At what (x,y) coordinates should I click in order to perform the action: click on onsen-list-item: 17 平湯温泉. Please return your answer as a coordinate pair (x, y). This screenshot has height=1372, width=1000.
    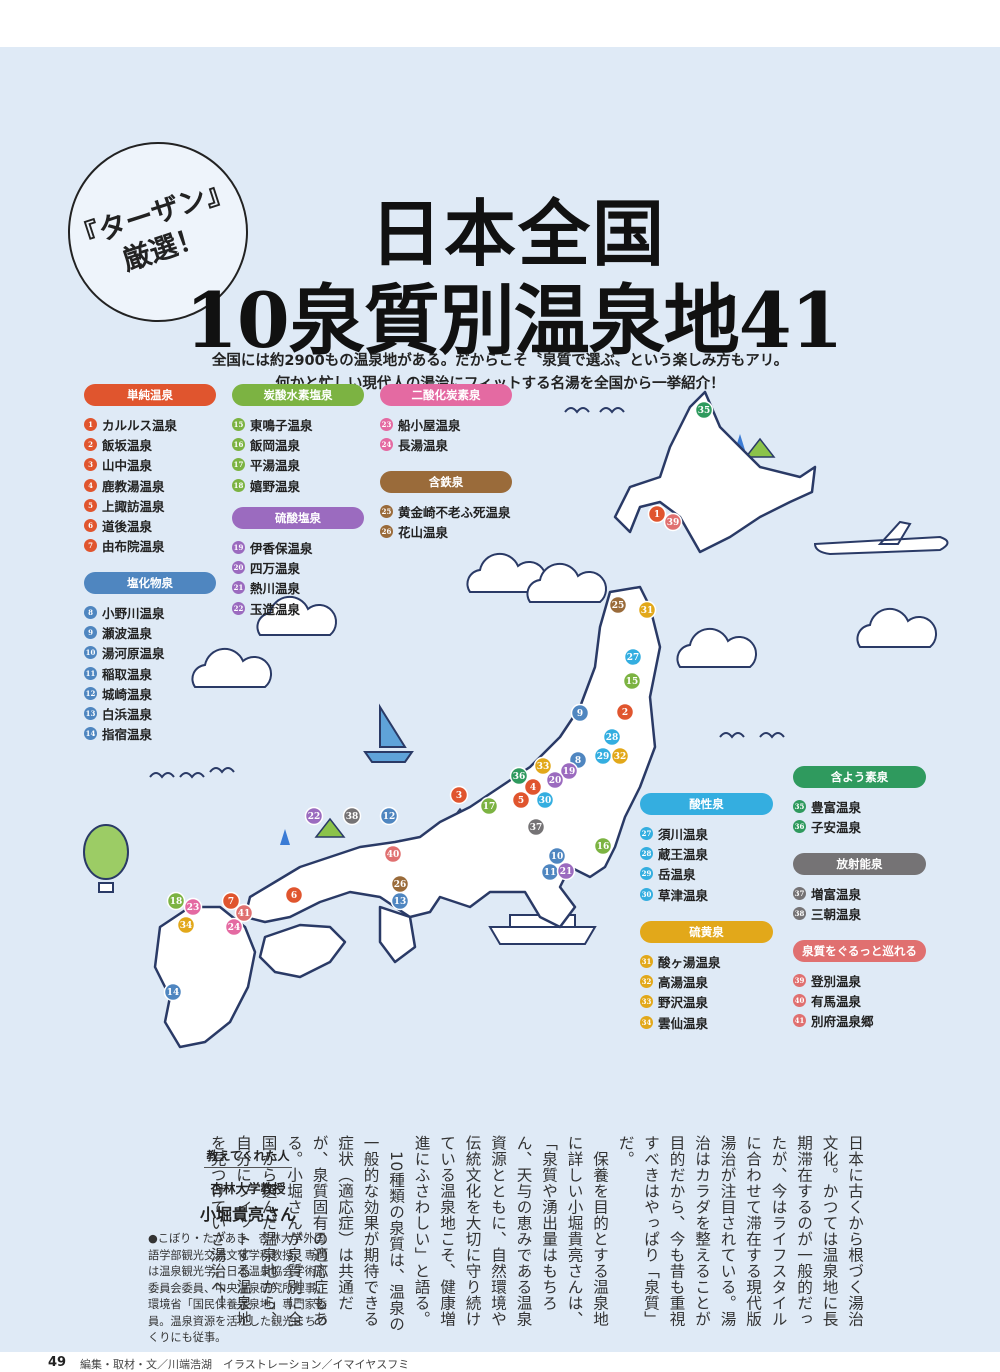
    Looking at the image, I should click on (298, 465).